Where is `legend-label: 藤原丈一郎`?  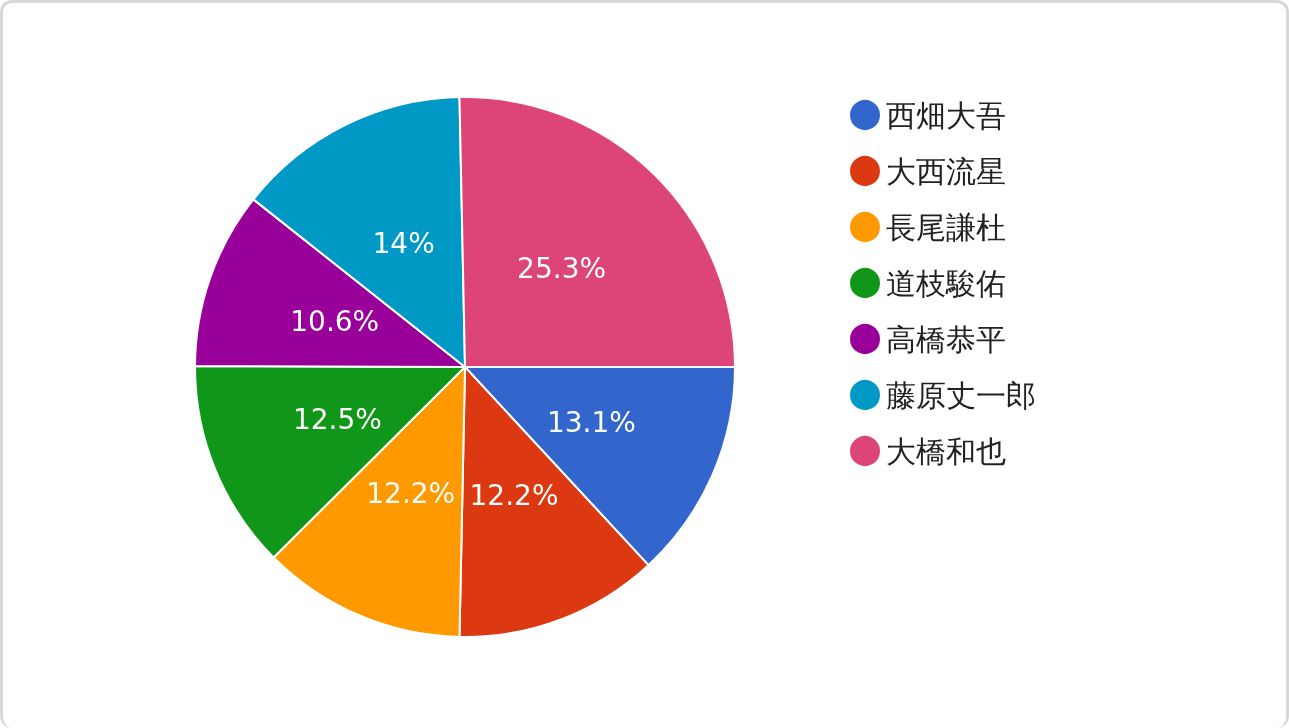
legend-label: 藤原丈一郎 is located at coordinates (961, 395).